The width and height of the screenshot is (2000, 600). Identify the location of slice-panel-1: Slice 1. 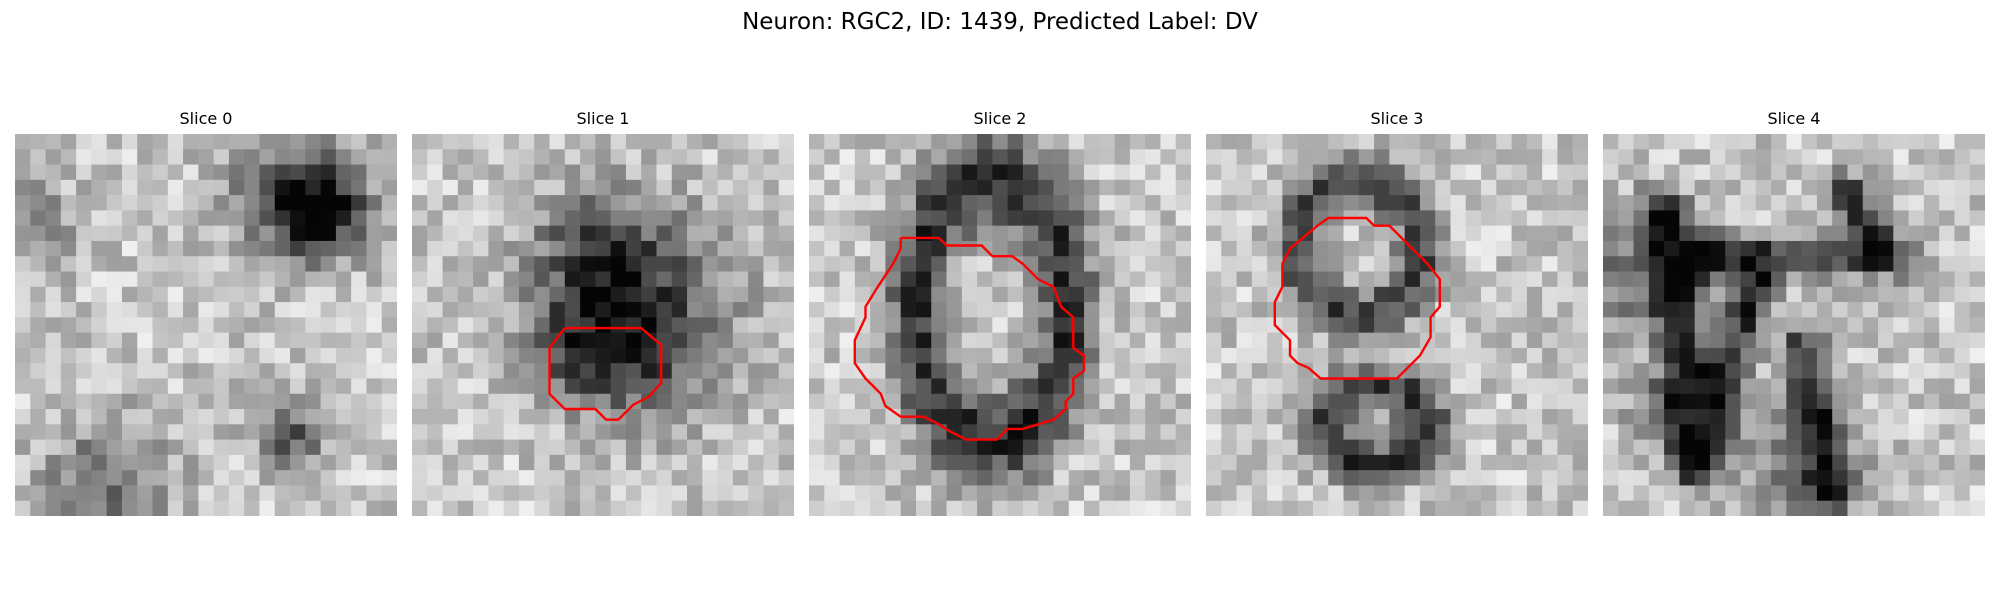
(603, 312).